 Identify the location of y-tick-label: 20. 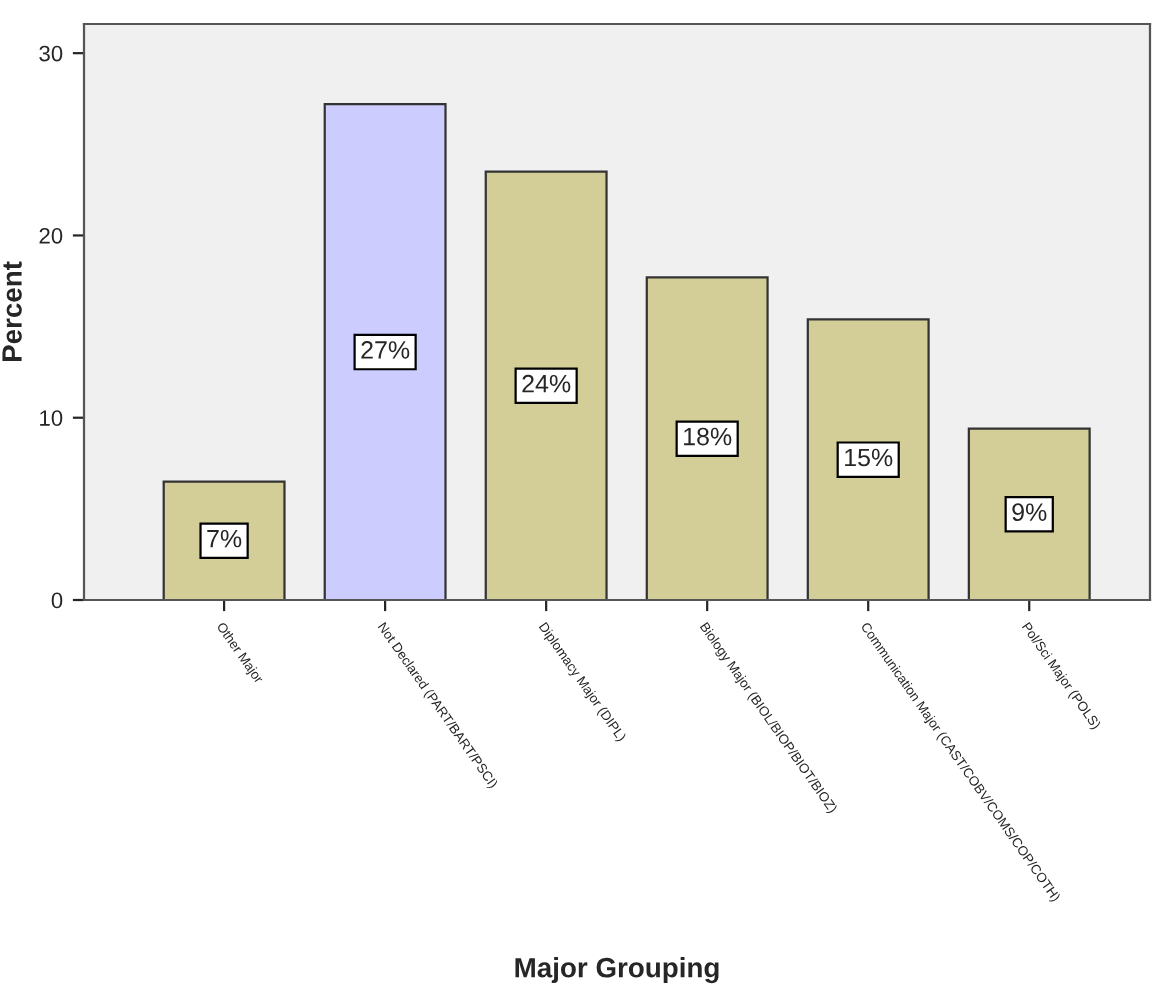
(51, 235).